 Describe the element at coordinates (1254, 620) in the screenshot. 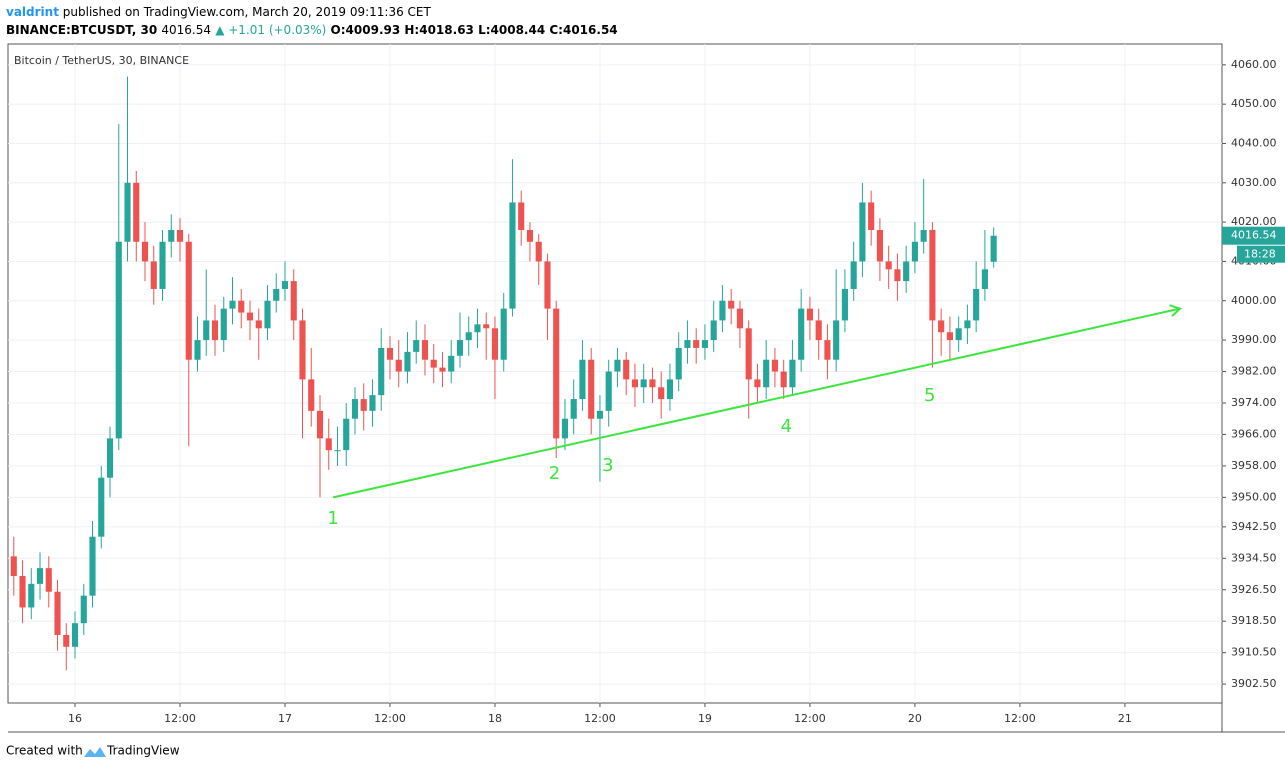

I see `y-tick-label: 3918.50` at that location.